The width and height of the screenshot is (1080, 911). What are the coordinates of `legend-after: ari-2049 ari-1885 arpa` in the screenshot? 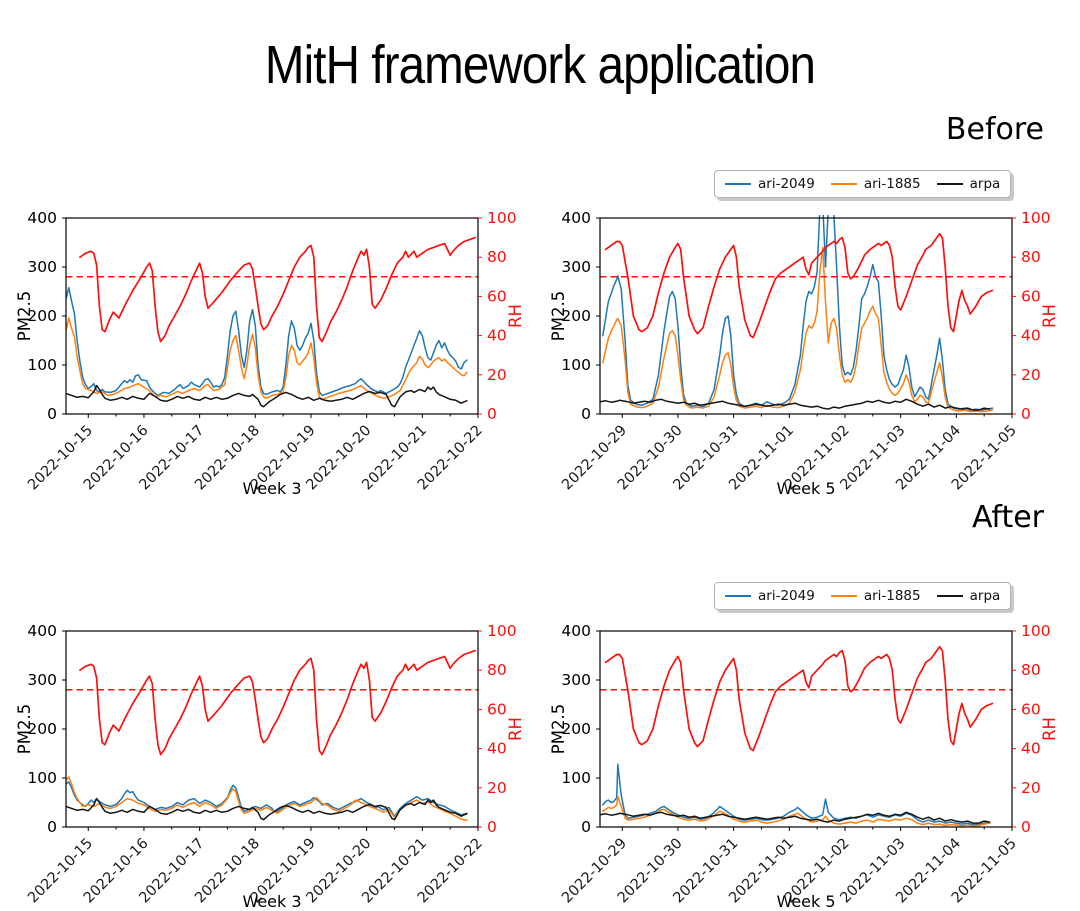 It's located at (863, 596).